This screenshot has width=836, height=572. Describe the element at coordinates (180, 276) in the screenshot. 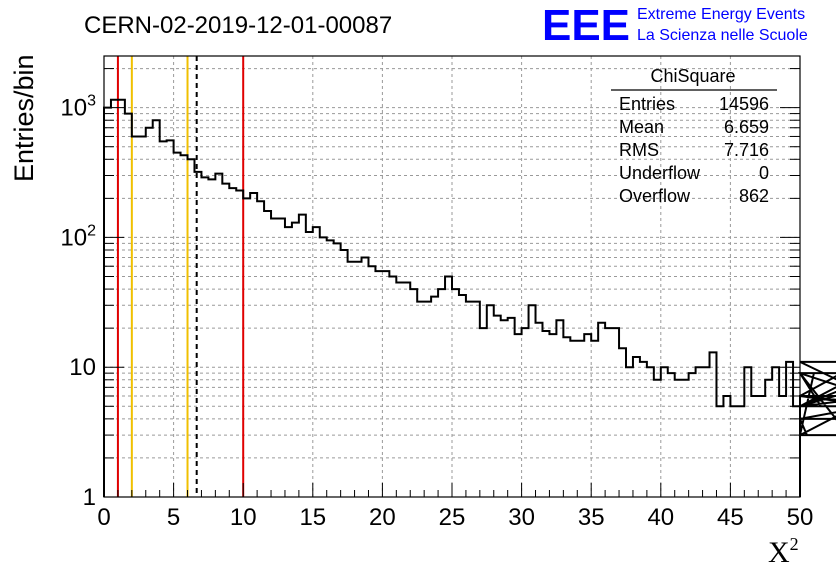

I see `reference-lines` at that location.